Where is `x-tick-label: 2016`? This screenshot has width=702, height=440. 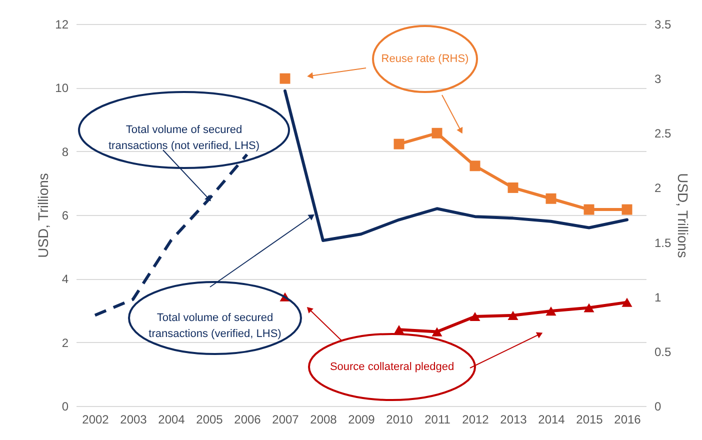 x-tick-label: 2016 is located at coordinates (628, 419).